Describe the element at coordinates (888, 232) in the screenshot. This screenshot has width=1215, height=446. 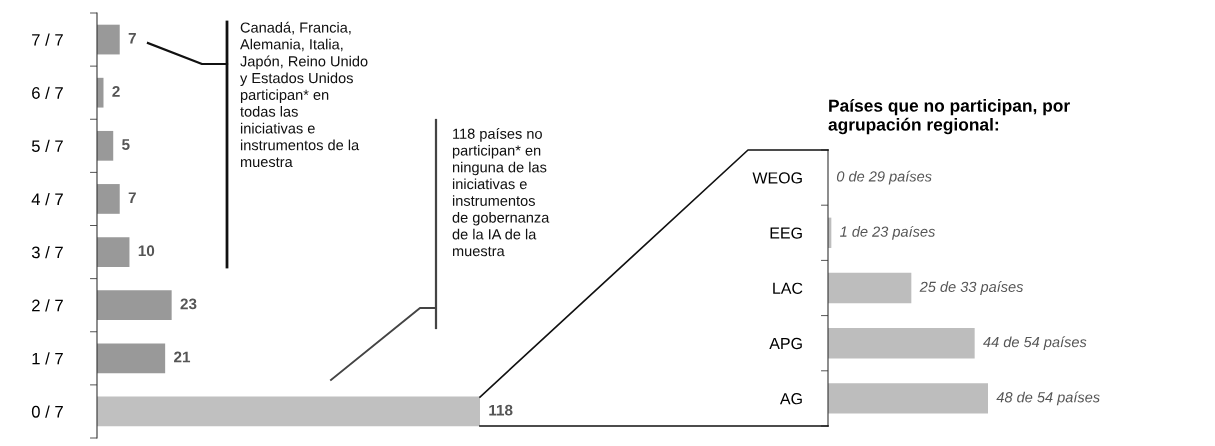
I see `data-label: 1 de 23 países` at that location.